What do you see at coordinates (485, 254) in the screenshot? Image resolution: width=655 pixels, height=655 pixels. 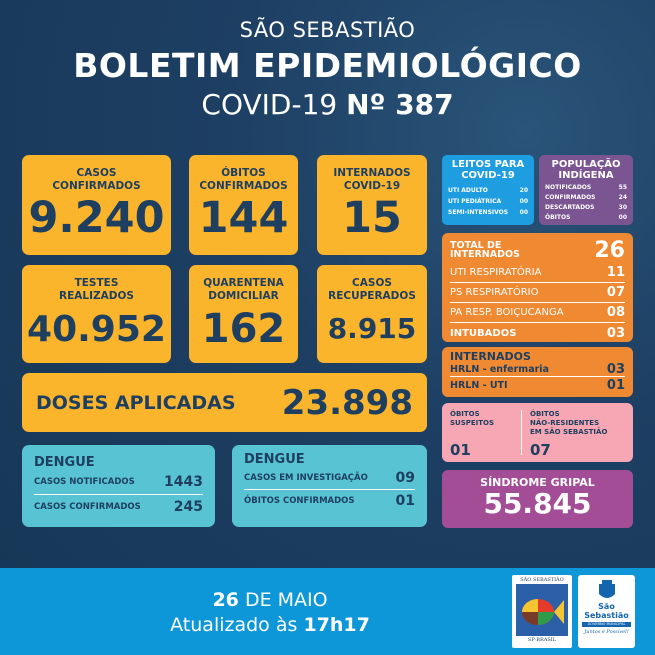 I see `total-label: INTERNADOS` at bounding box center [485, 254].